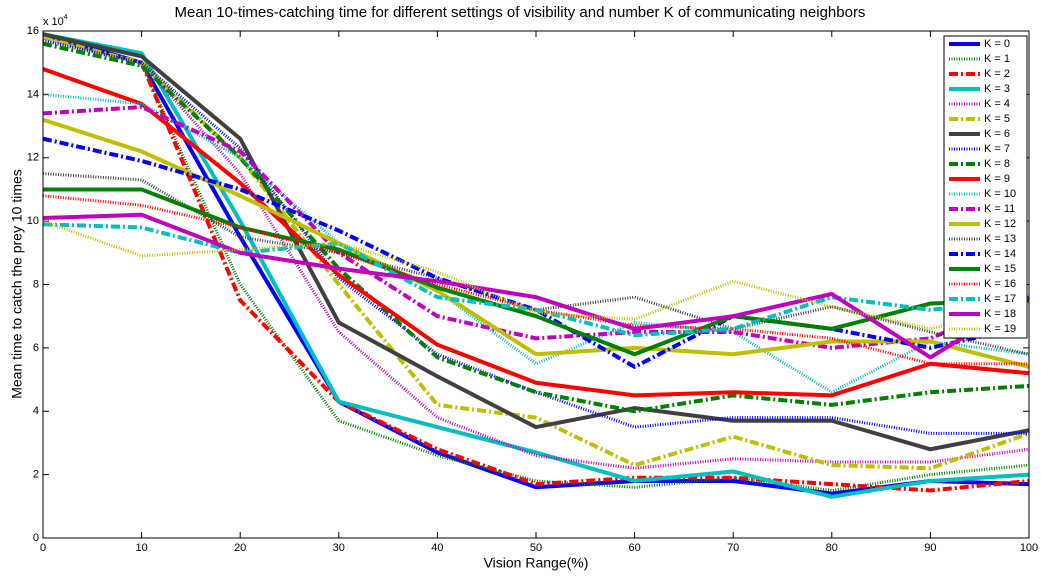 The height and width of the screenshot is (579, 1041). Describe the element at coordinates (1000, 224) in the screenshot. I see `legend-label: K = 12` at that location.